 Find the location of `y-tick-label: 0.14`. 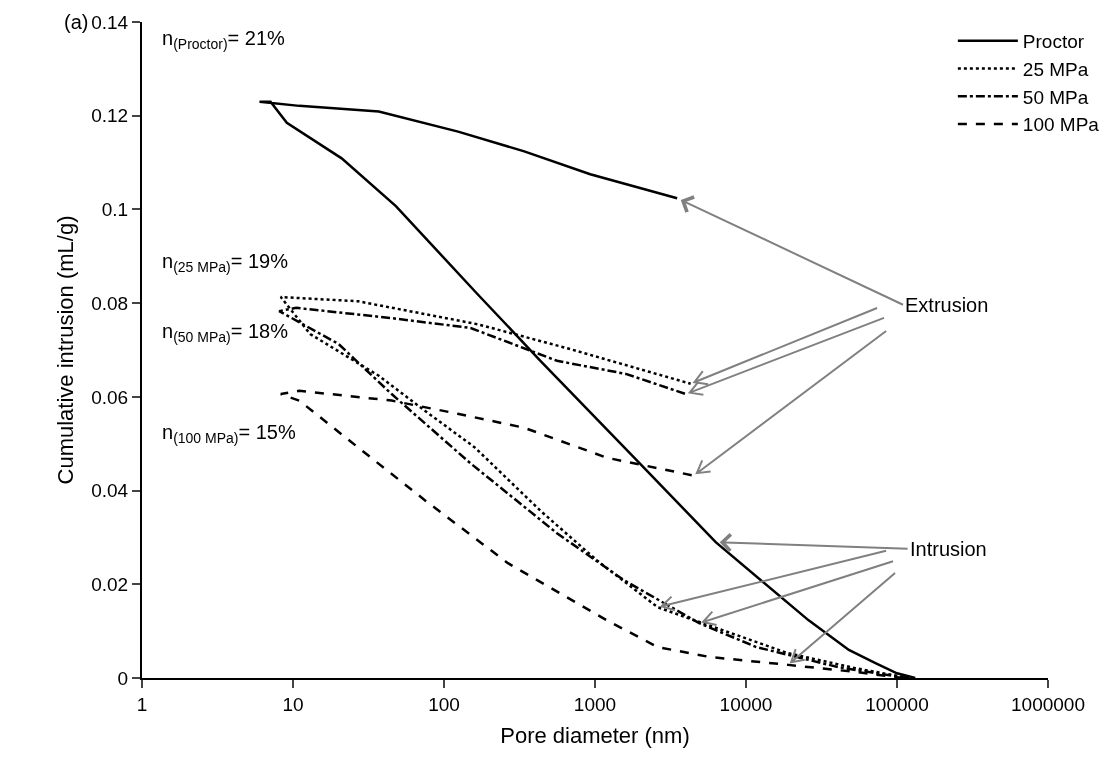

y-tick-label: 0.14 is located at coordinates (110, 22).